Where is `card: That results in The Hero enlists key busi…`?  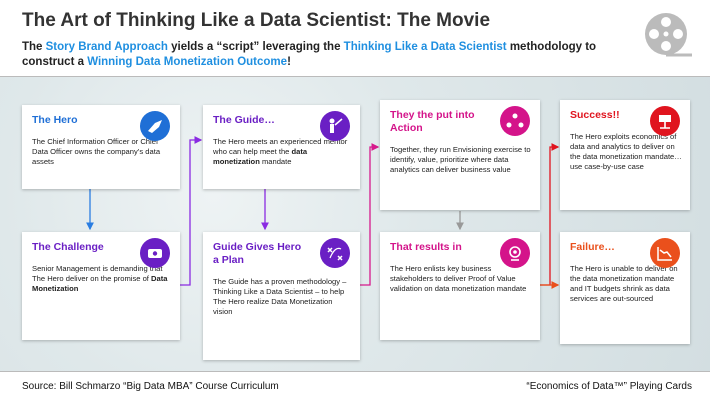
card: That results in The Hero enlists key busi… is located at coordinates (460, 286).